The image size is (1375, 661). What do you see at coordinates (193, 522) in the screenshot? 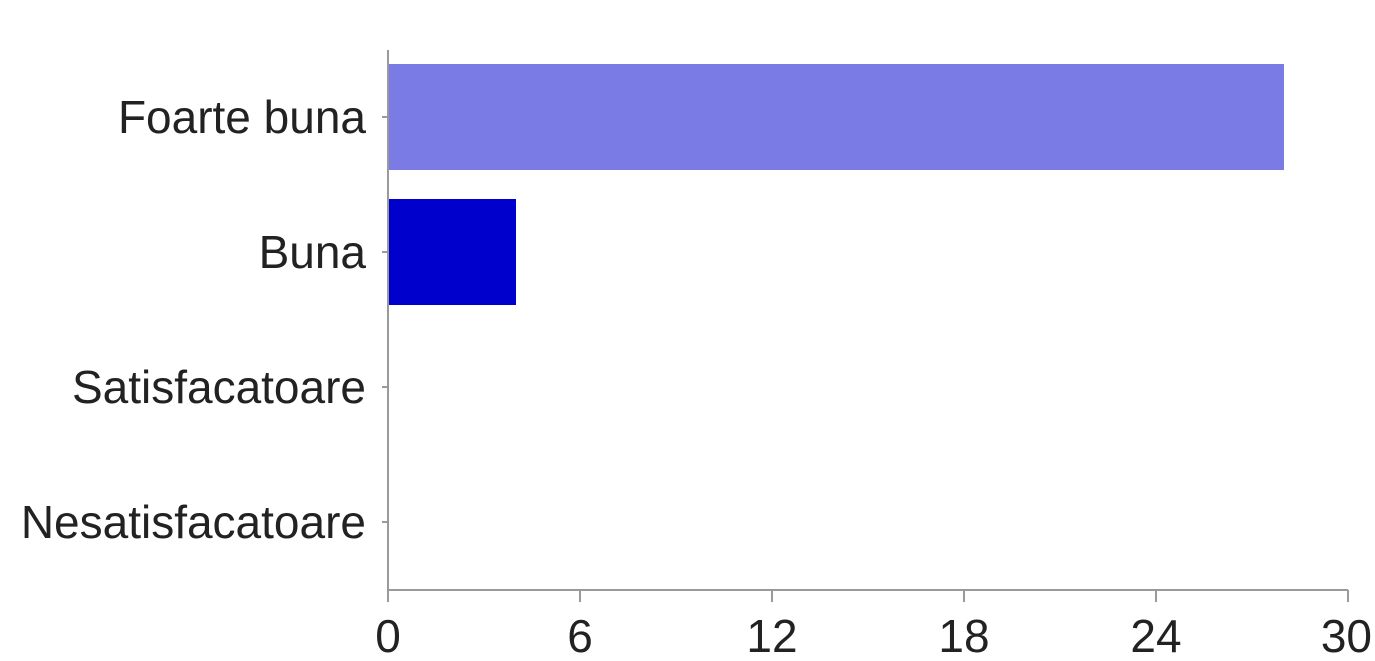
I see `category-label: Nesatisfacatoare` at bounding box center [193, 522].